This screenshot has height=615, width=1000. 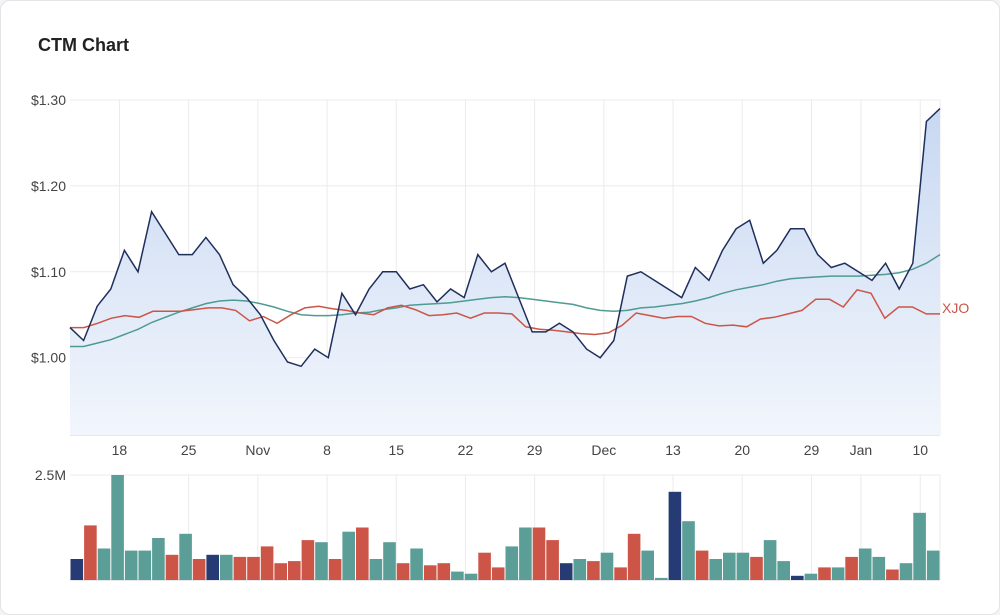 I want to click on chart-title: CTM Chart, so click(x=83, y=45).